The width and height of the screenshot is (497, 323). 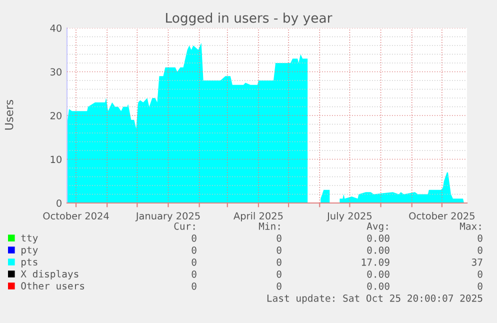 I want to click on legend-label: pty, so click(x=30, y=251).